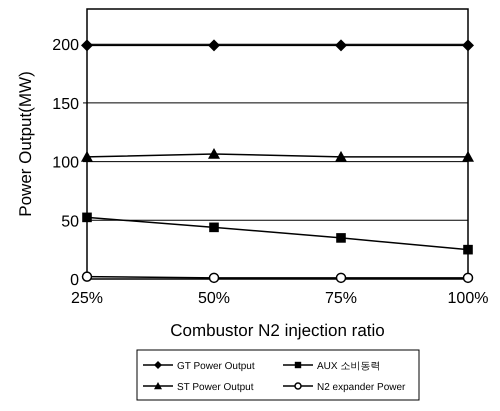 The image size is (500, 411). Describe the element at coordinates (277, 330) in the screenshot. I see `x-axis-title: Combustor N2 injection ratio` at that location.